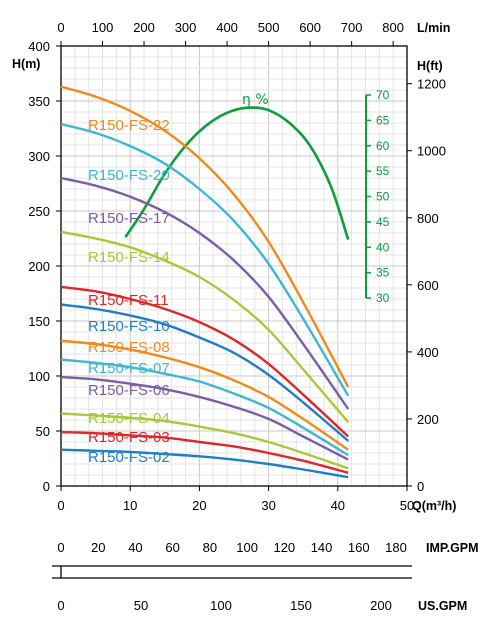 Image resolution: width=500 pixels, height=628 pixels. What do you see at coordinates (381, 605) in the screenshot?
I see `us-gpm-tick-label: 200` at bounding box center [381, 605].